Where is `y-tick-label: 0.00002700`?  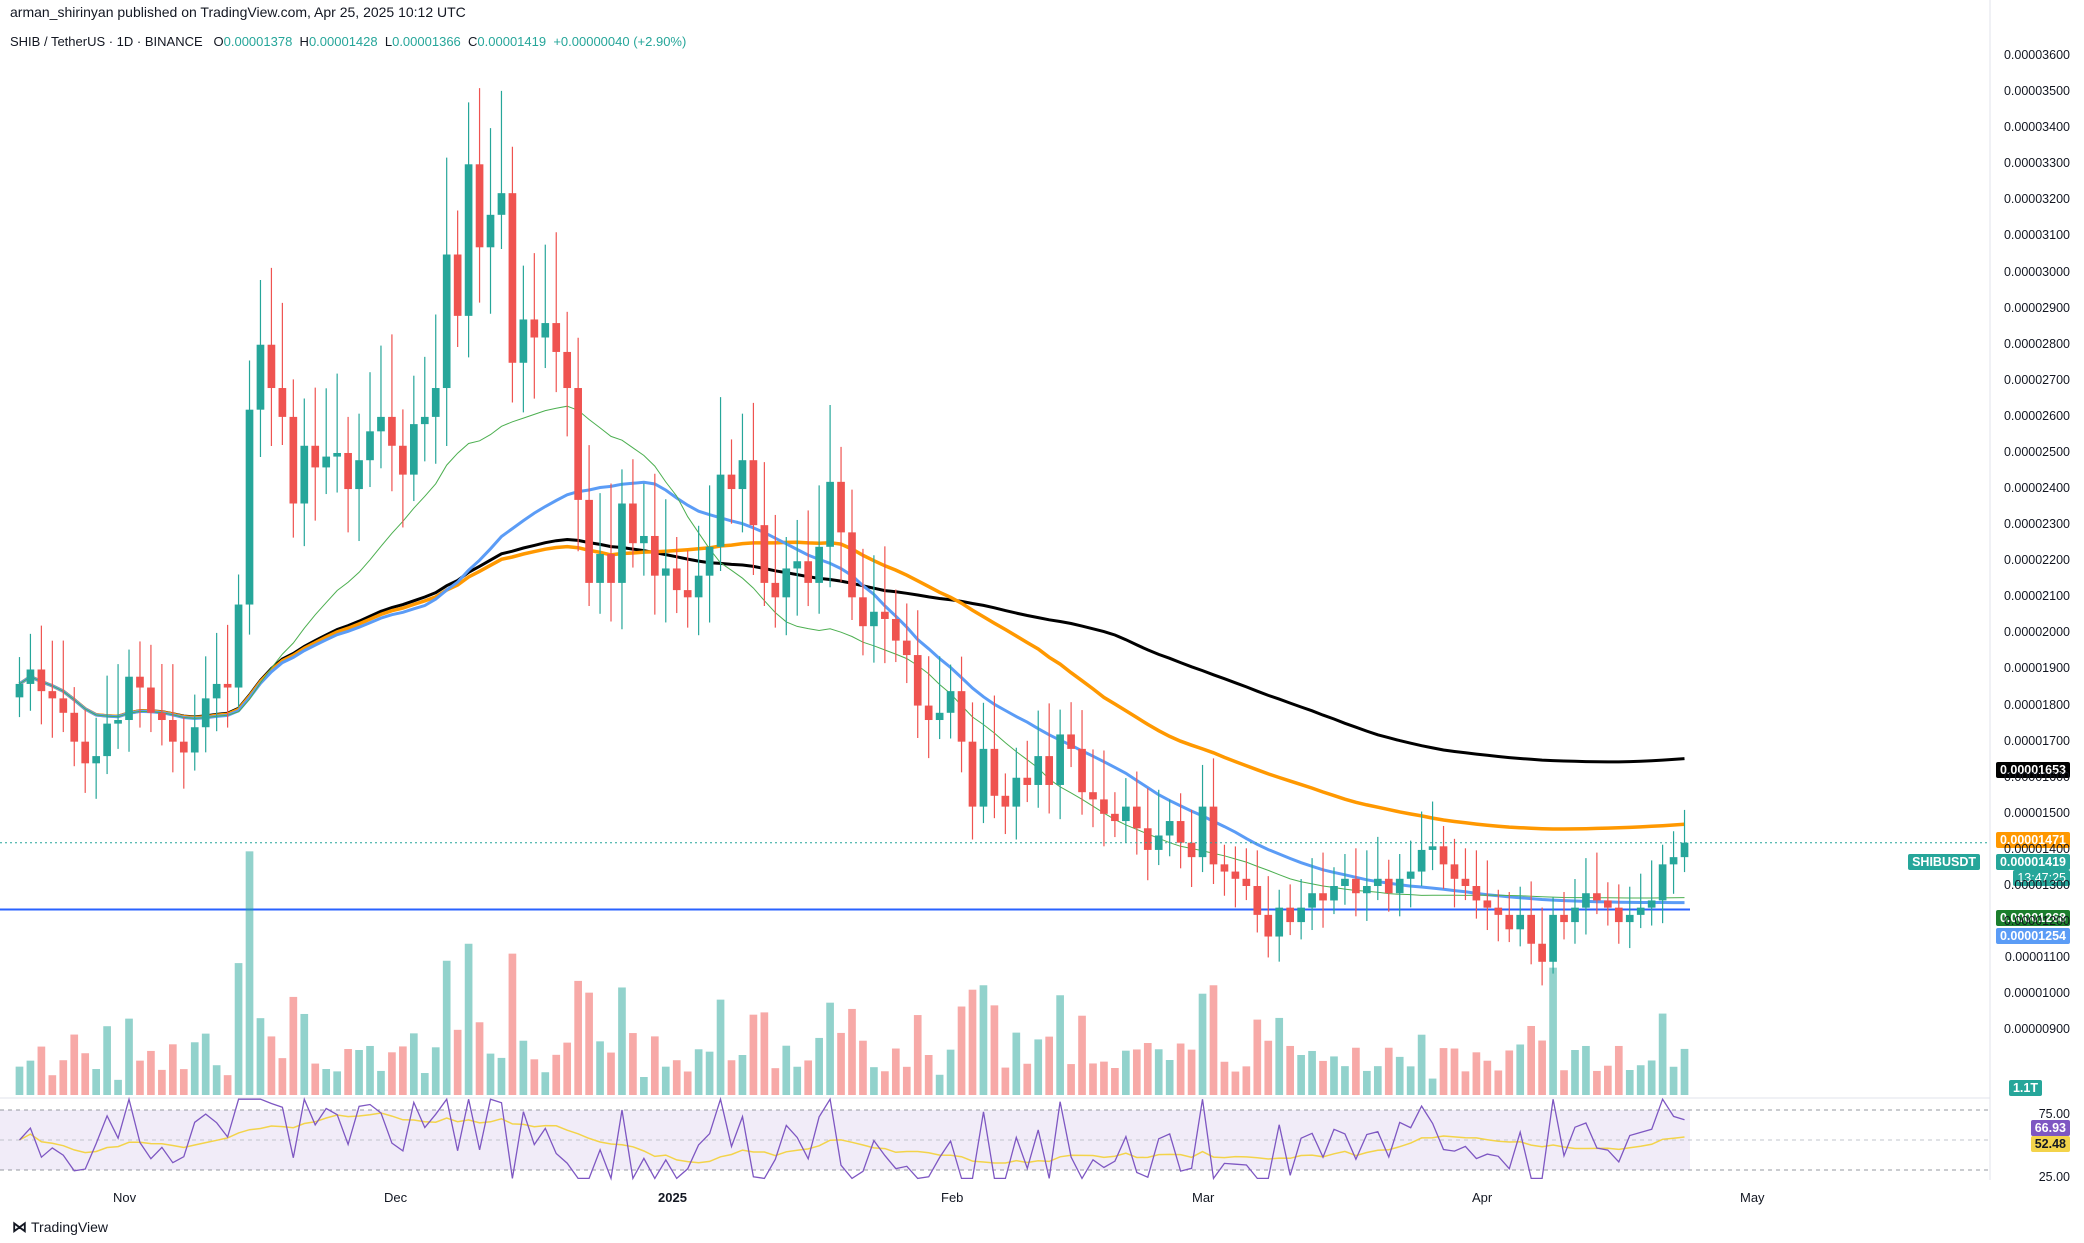
y-tick-label: 0.00002700 is located at coordinates (2036, 379).